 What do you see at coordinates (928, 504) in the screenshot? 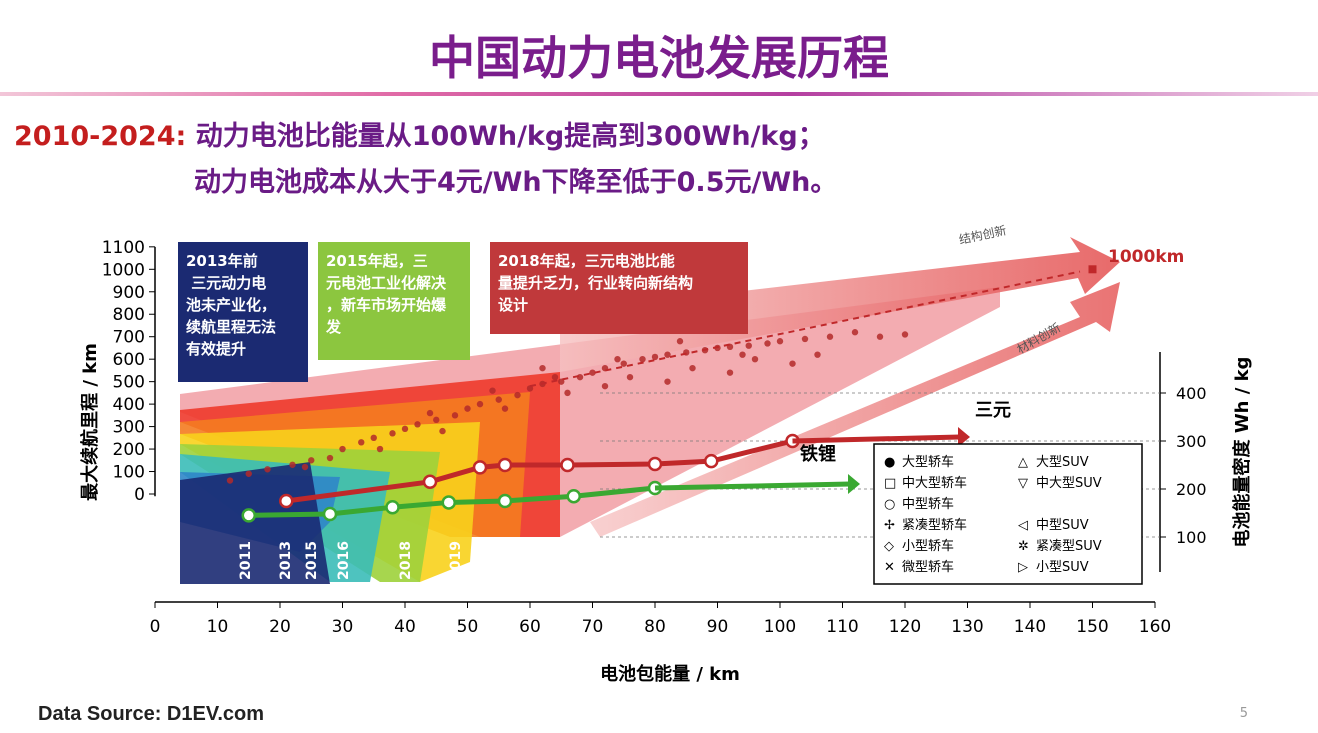
I see `legend-label: 中型轿车` at bounding box center [928, 504].